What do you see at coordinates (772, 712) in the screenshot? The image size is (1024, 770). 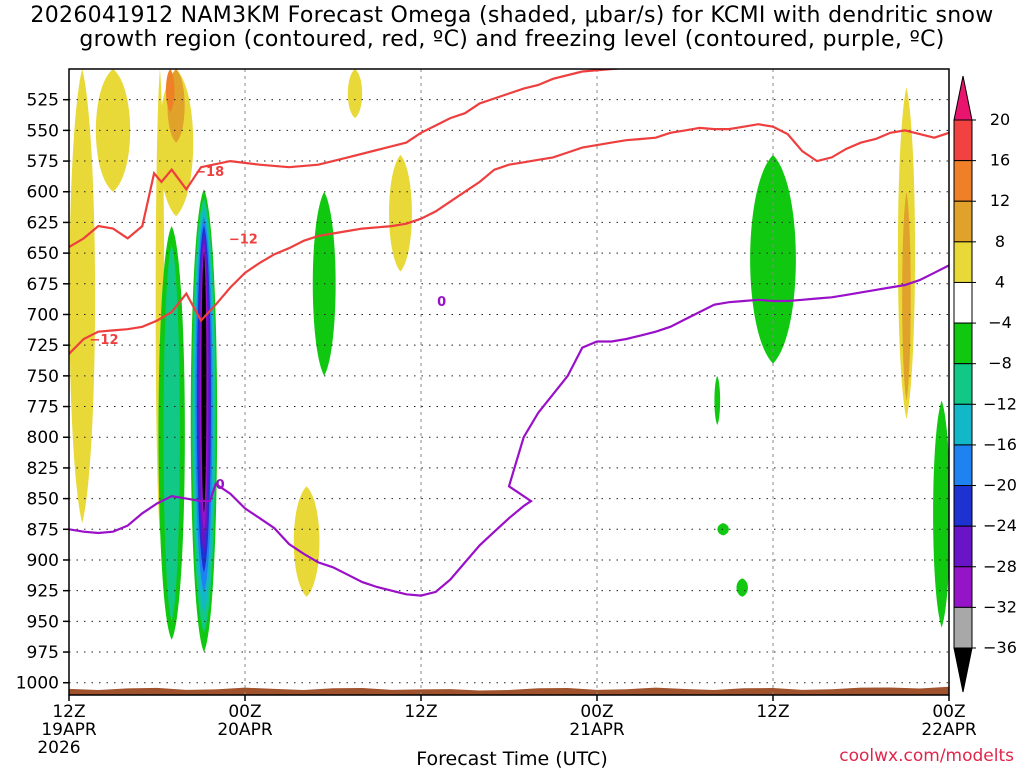 I see `x-tick-label-48-1: 12Z` at bounding box center [772, 712].